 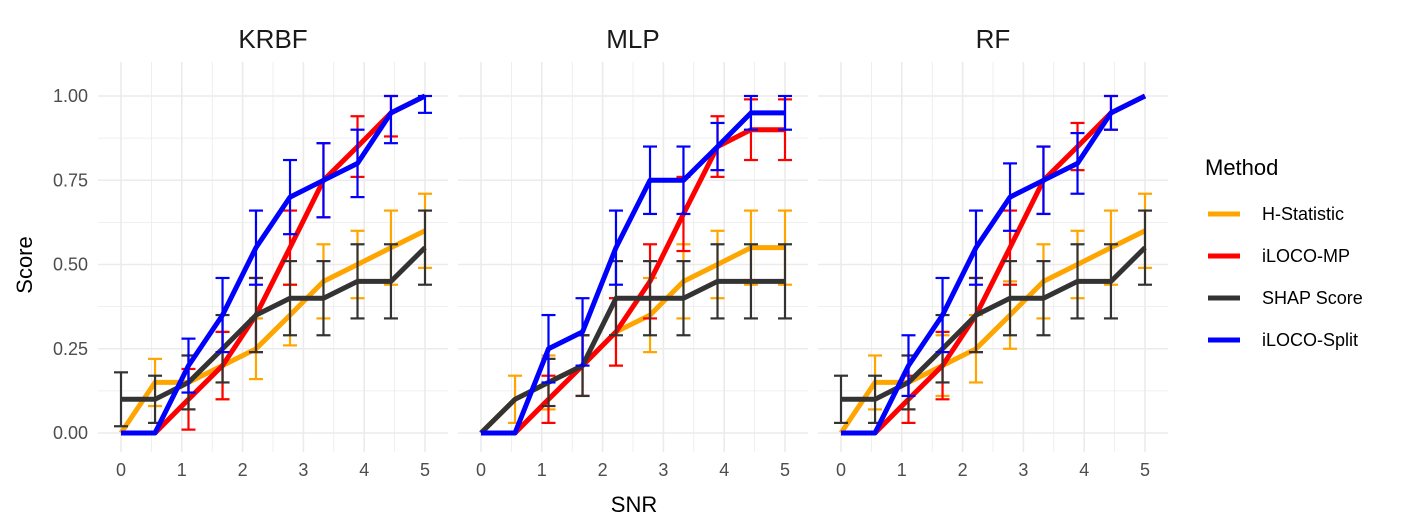 What do you see at coordinates (70, 180) in the screenshot?
I see `y-tick-label: 0.75` at bounding box center [70, 180].